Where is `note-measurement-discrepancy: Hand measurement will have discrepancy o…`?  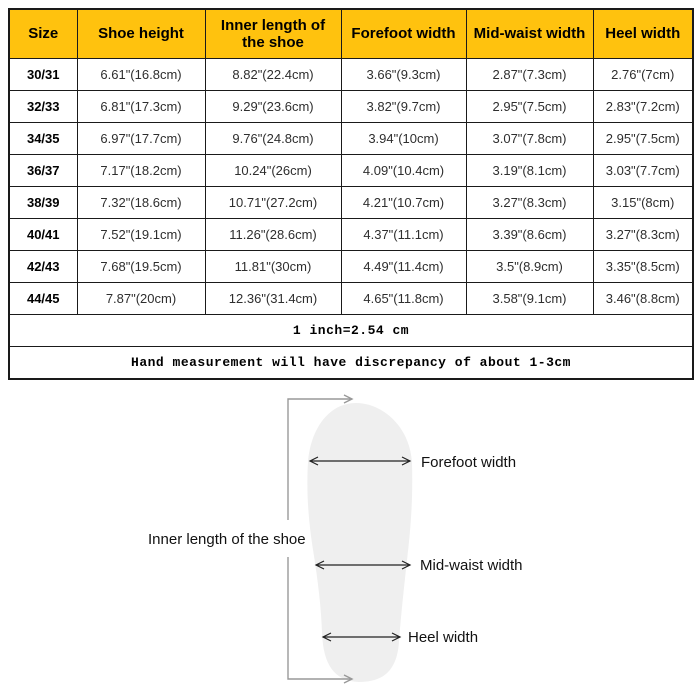
note-measurement-discrepancy: Hand measurement will have discrepancy o… is located at coordinates (351, 363).